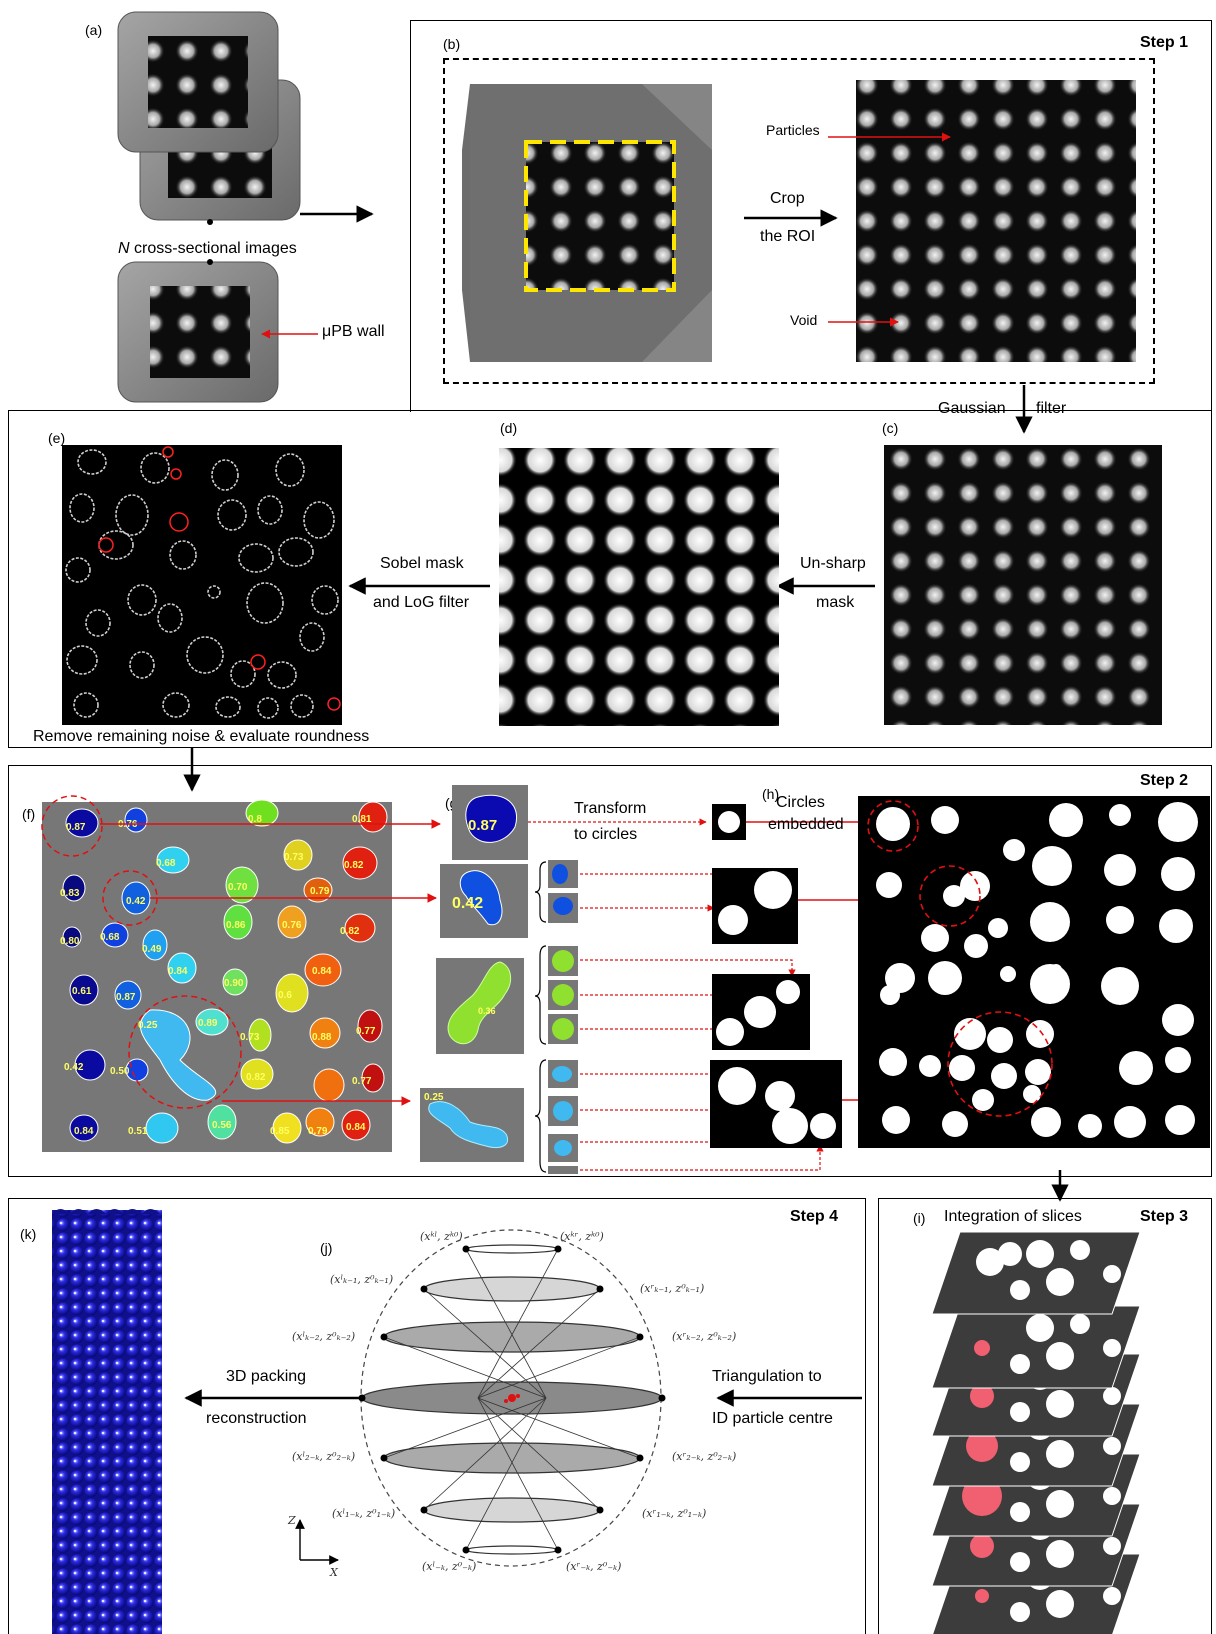 The width and height of the screenshot is (1216, 1634). Describe the element at coordinates (1164, 1216) in the screenshot. I see `step3-label: Step 3` at that location.